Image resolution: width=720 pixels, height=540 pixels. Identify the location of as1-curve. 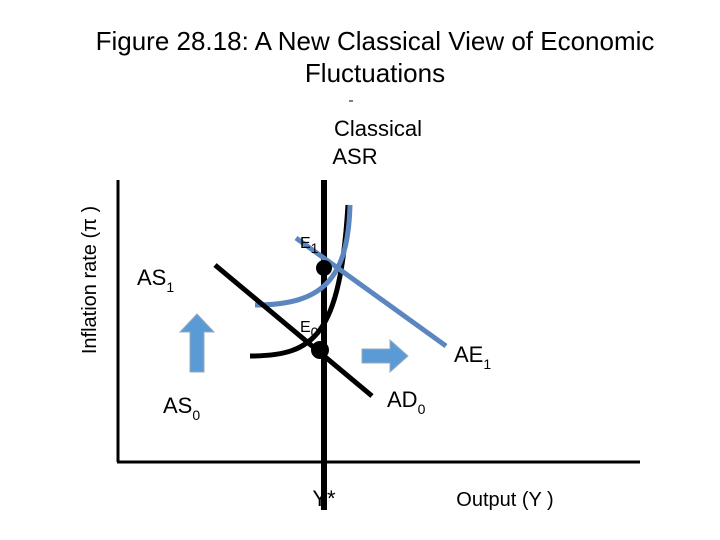
(303, 256).